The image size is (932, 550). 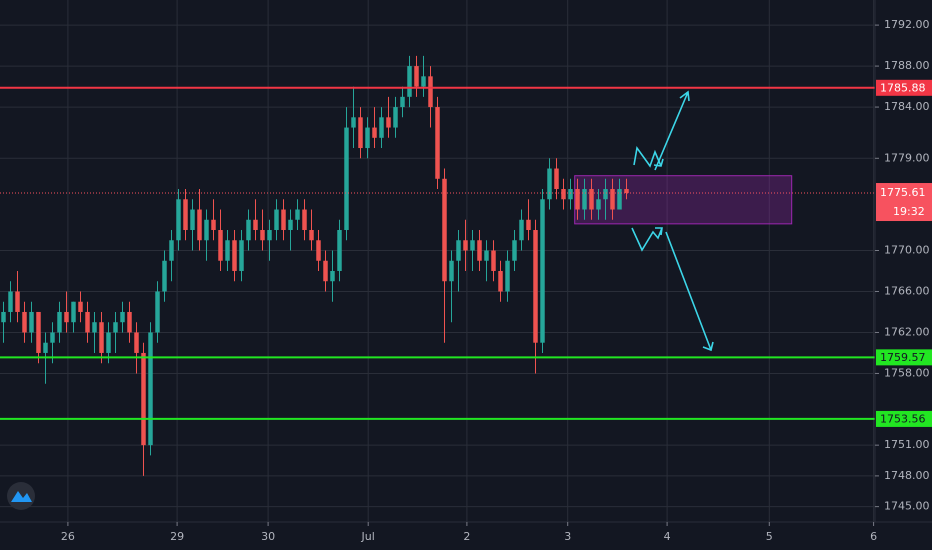 I want to click on x-tick-label: Jul, so click(x=368, y=536).